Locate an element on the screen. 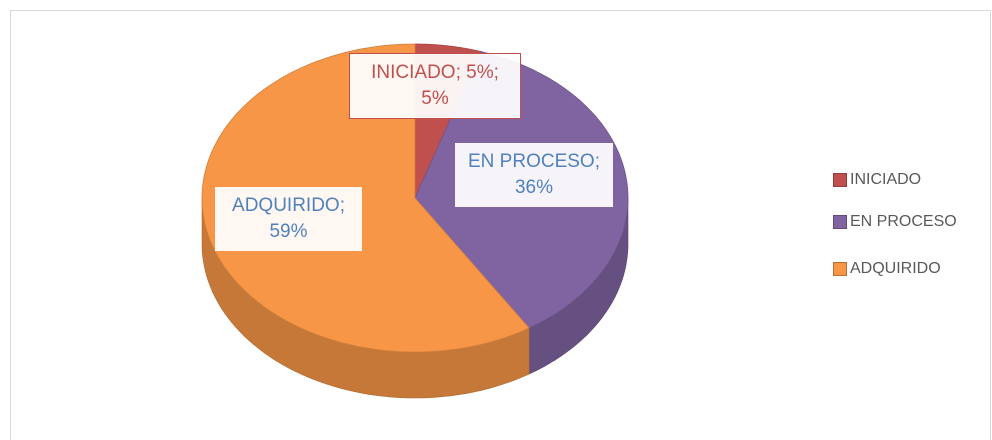 The width and height of the screenshot is (992, 440). legend-item: INICIADO is located at coordinates (877, 180).